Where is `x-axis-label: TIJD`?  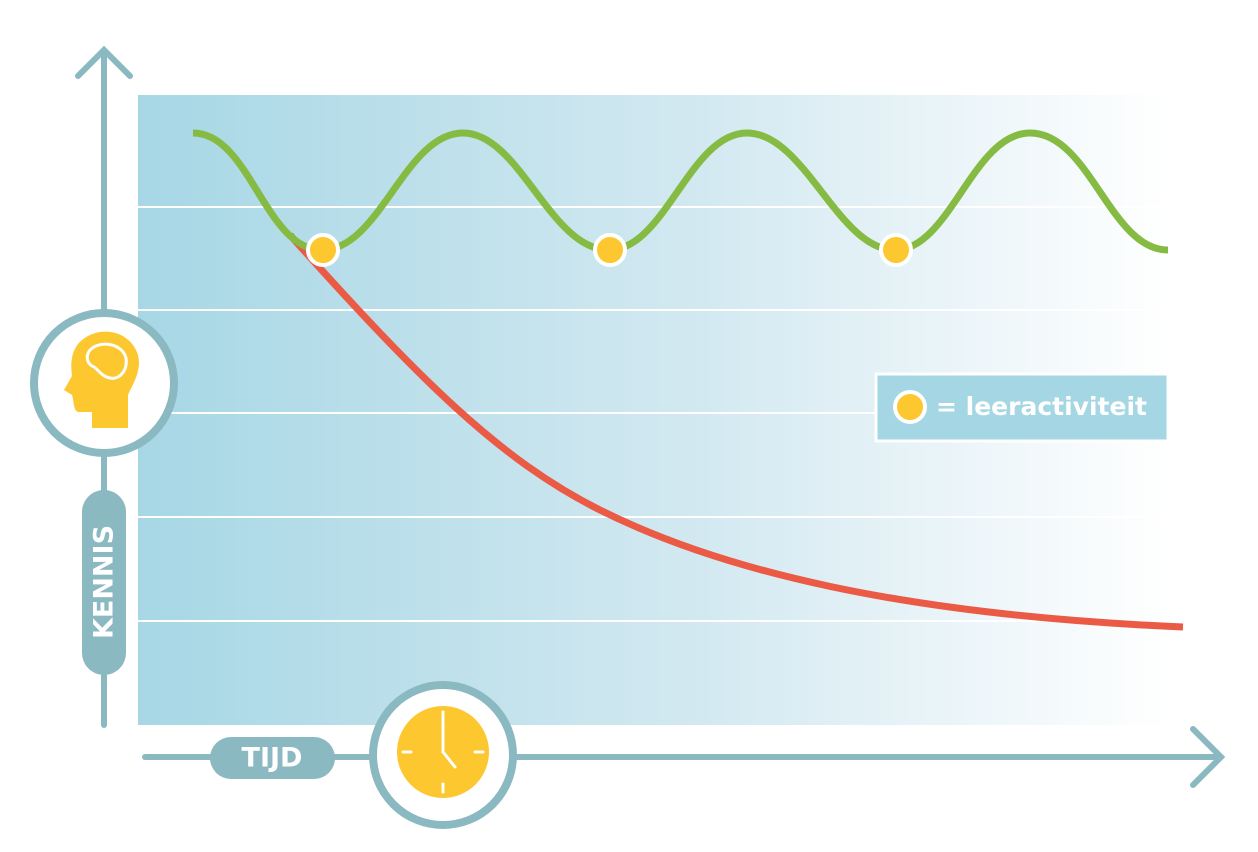 x-axis-label: TIJD is located at coordinates (272, 758).